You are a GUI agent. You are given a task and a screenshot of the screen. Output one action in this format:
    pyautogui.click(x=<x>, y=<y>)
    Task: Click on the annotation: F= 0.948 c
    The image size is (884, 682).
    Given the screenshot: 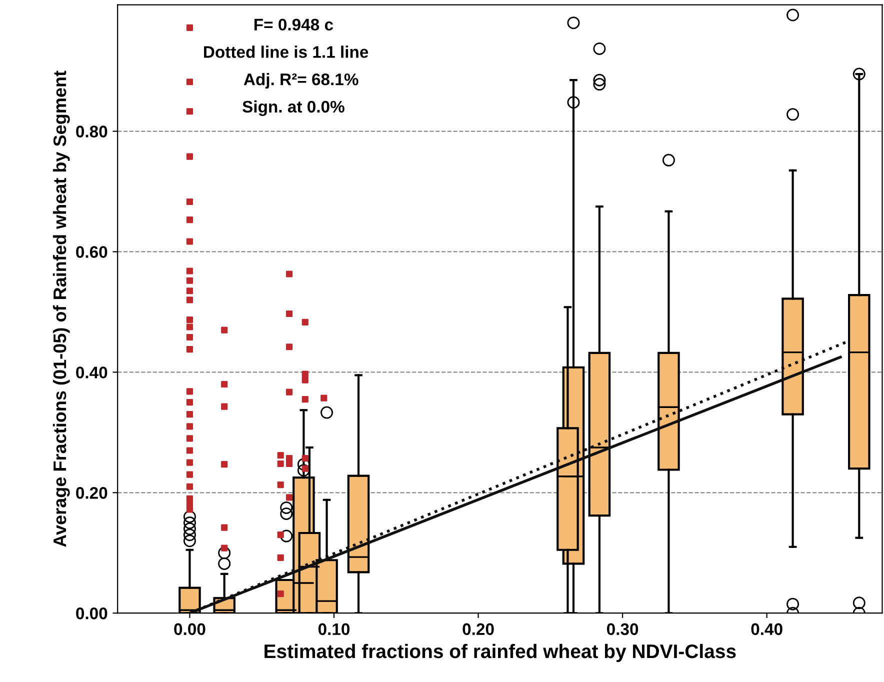 What is the action you would take?
    pyautogui.click(x=294, y=24)
    